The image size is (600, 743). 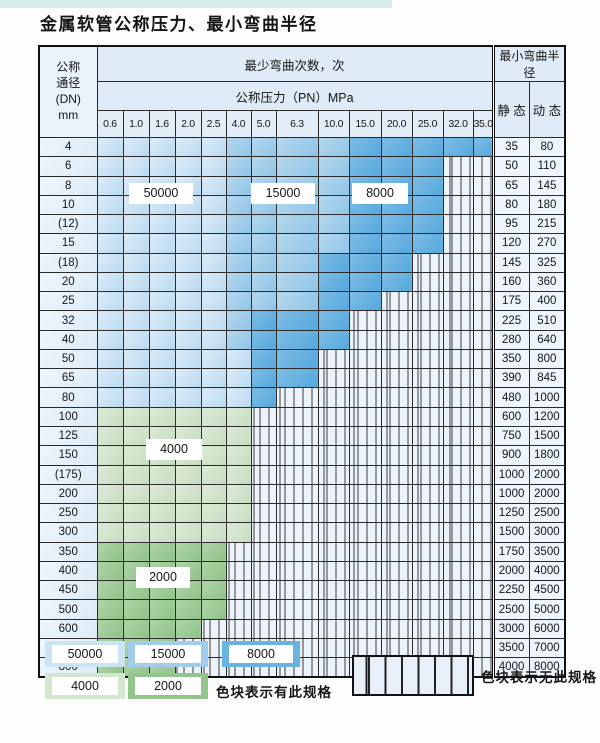 I want to click on dn-header-line: (DN), so click(x=68, y=99).